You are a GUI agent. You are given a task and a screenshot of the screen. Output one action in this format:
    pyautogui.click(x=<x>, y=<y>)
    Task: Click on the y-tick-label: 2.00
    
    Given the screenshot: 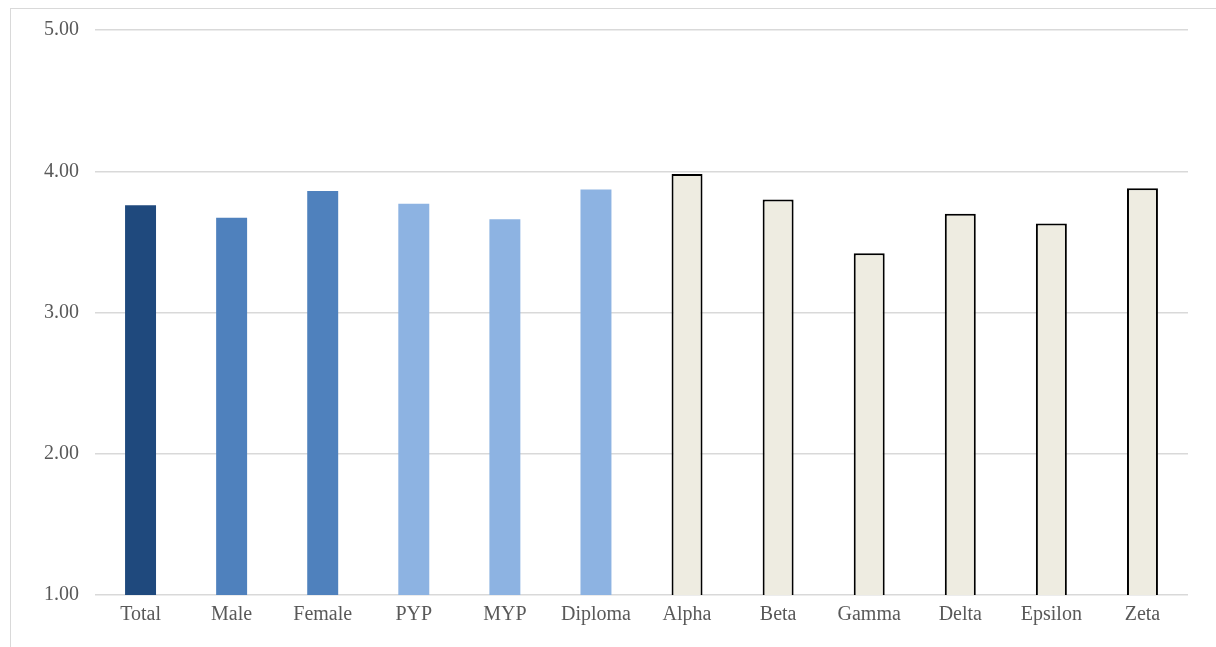 What is the action you would take?
    pyautogui.click(x=61, y=452)
    